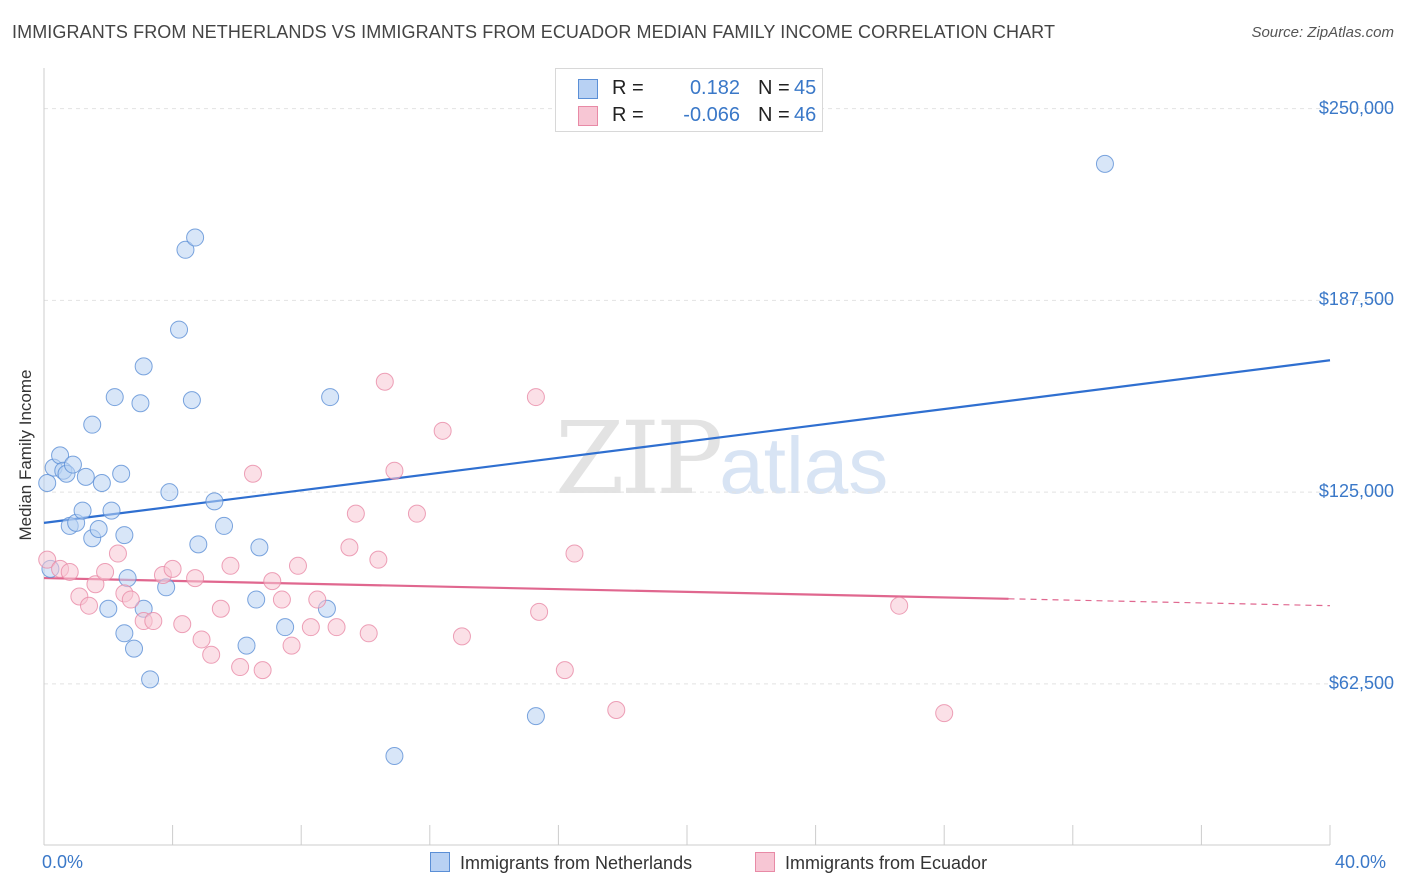 The height and width of the screenshot is (892, 1406). I want to click on legend-n-value-netherlands: 45, so click(805, 88).